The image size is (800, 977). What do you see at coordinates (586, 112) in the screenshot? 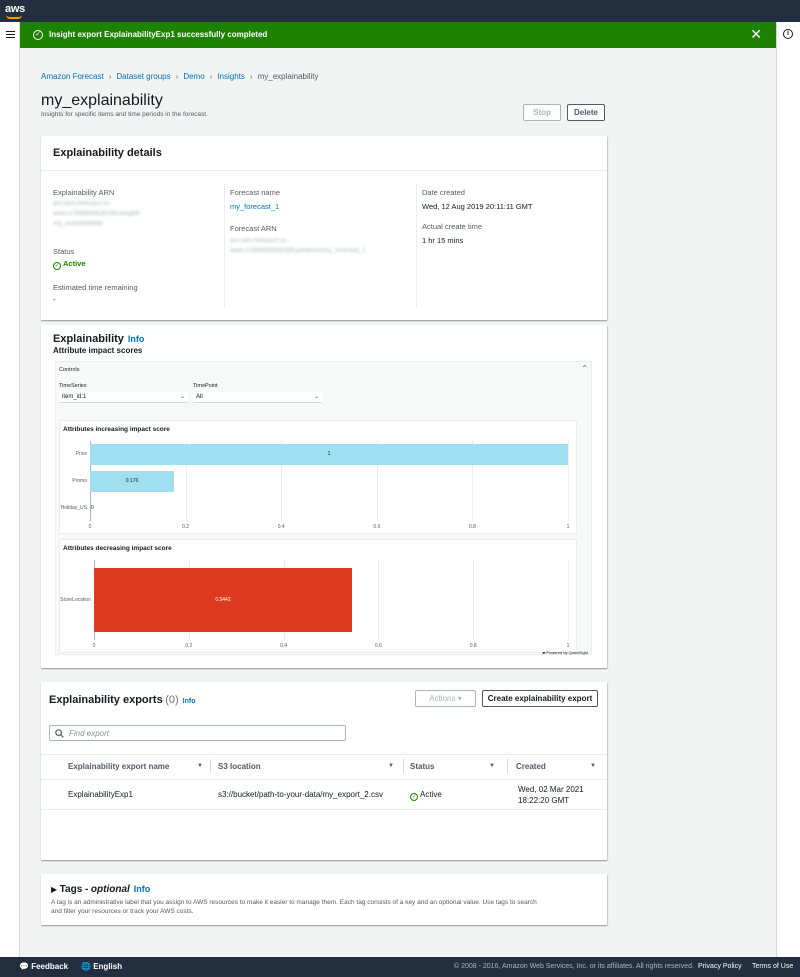
I see `delete-button: Delete` at bounding box center [586, 112].